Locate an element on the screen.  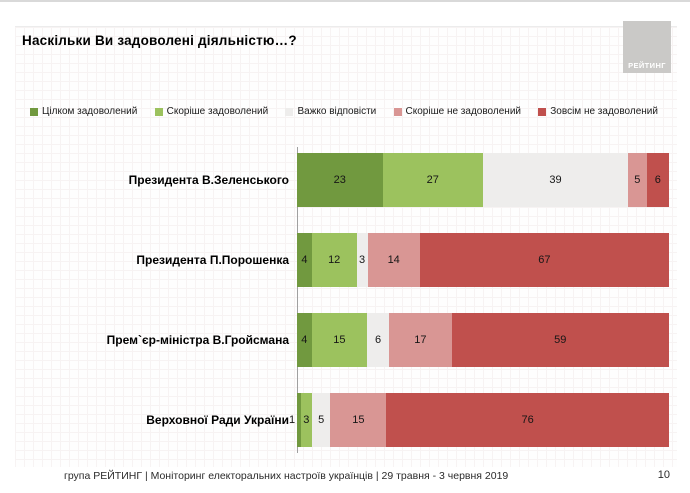
legend-item: Зовсім не задоволений is located at coordinates (598, 111).